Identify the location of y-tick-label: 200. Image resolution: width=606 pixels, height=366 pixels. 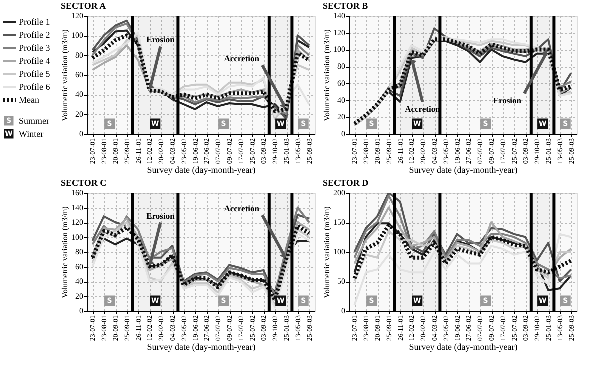
(340, 193).